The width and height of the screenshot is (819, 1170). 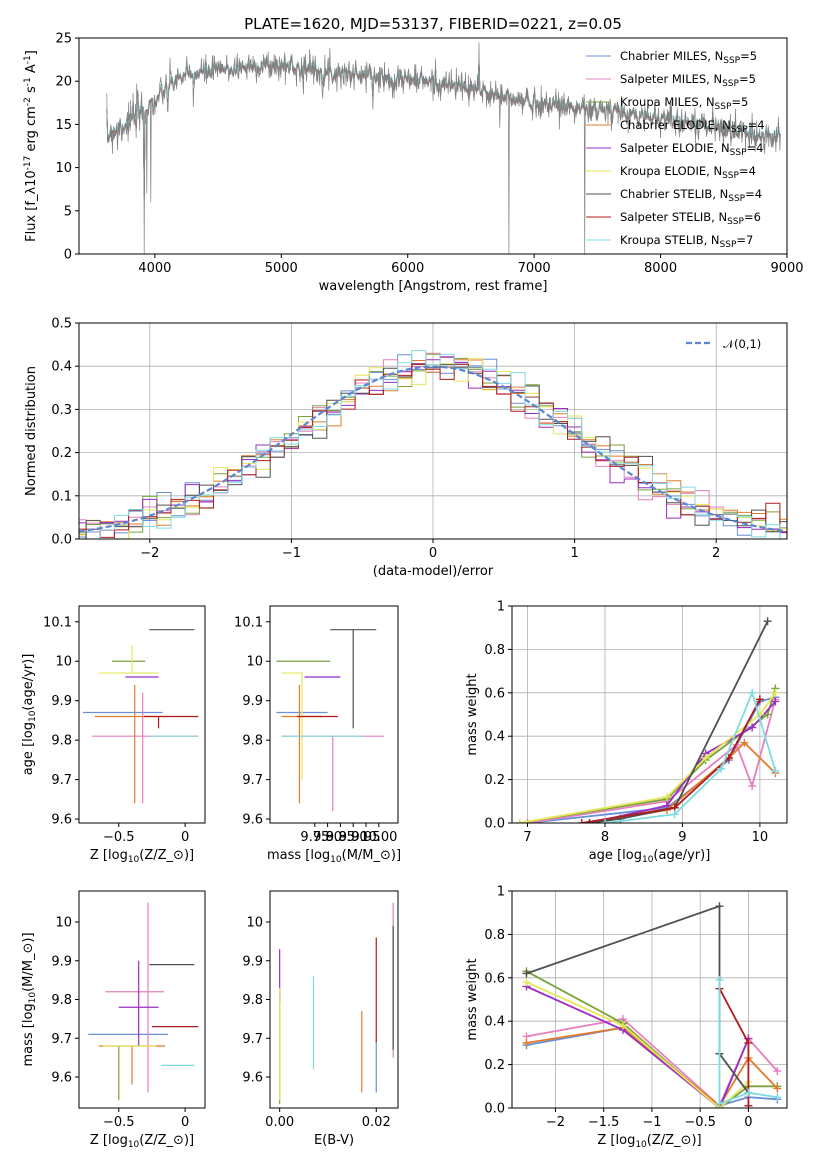 What do you see at coordinates (652, 1005) in the screenshot?
I see `plot-area-weight_vs_Z` at bounding box center [652, 1005].